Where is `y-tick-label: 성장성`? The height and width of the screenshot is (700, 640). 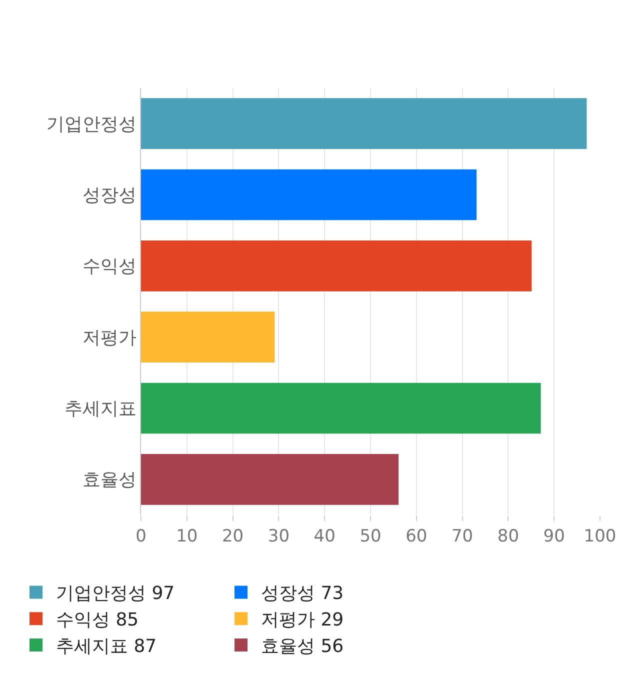
y-tick-label: 성장성 is located at coordinates (109, 195).